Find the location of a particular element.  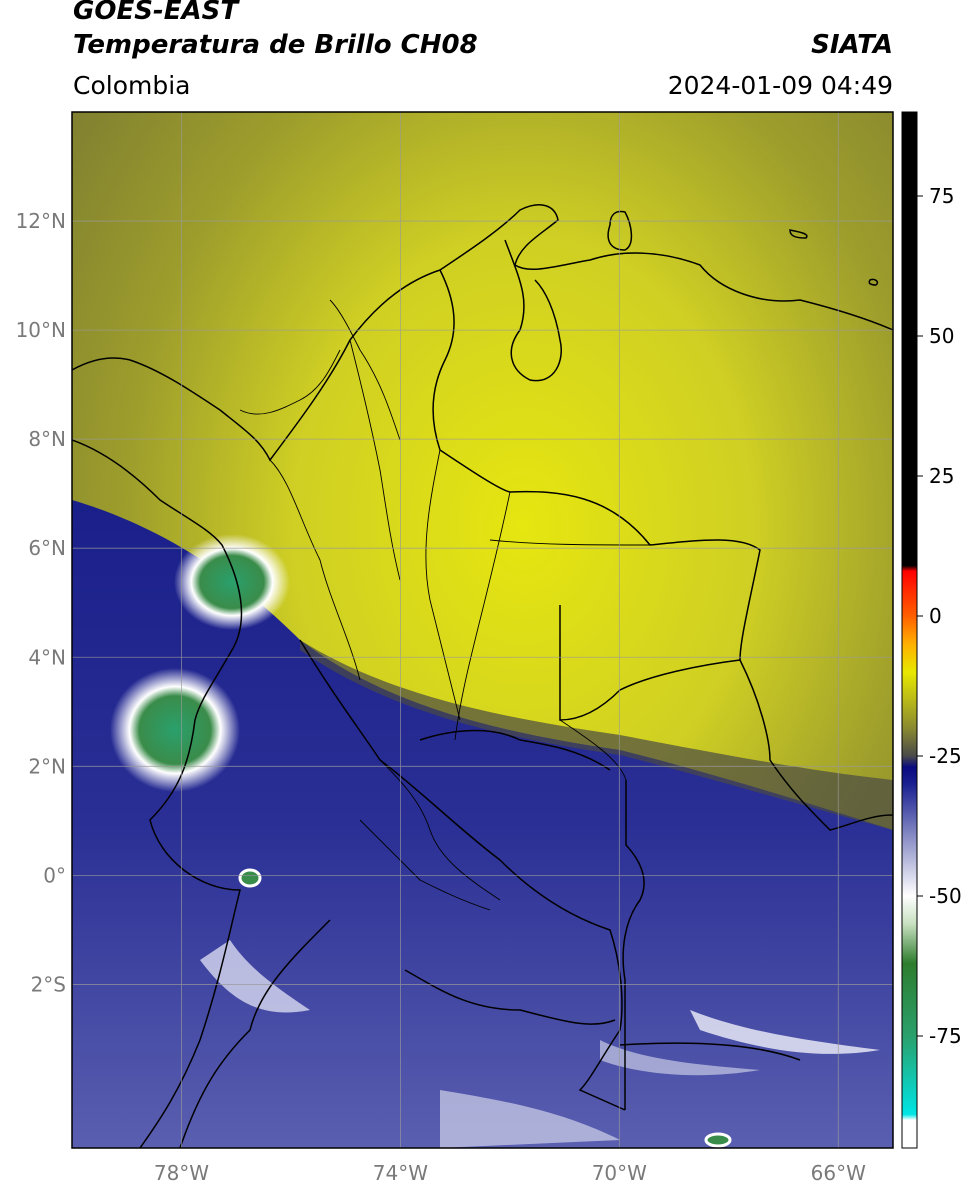

colorbar-ticks: 75 50 25 0 -25 -50 -75 is located at coordinates (939, 616).